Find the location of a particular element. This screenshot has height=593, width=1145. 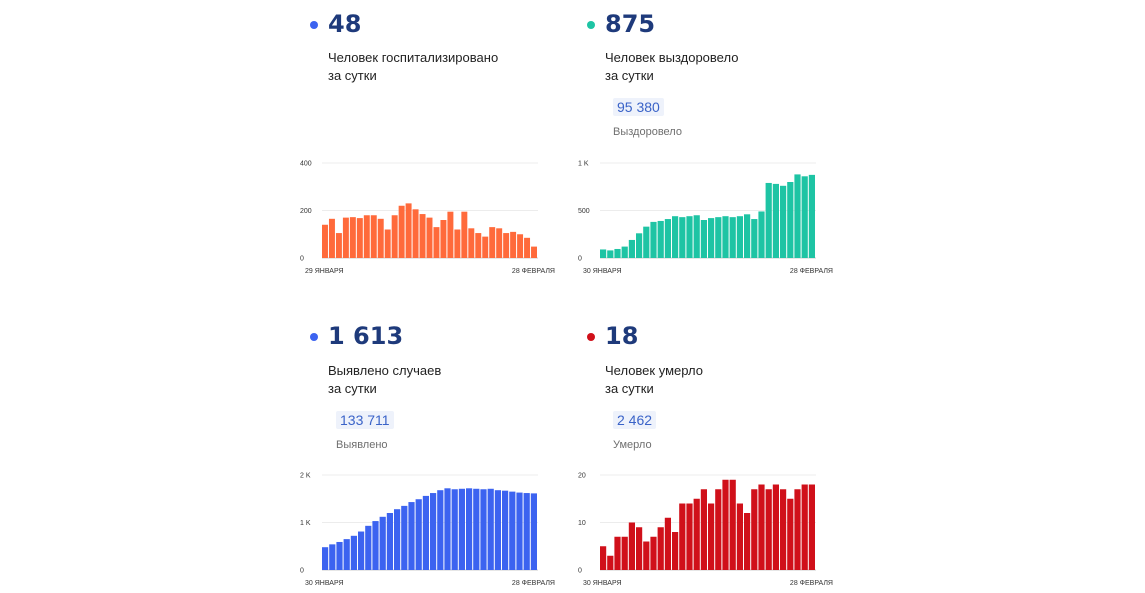

detected-count: 1 613 is located at coordinates (366, 336).